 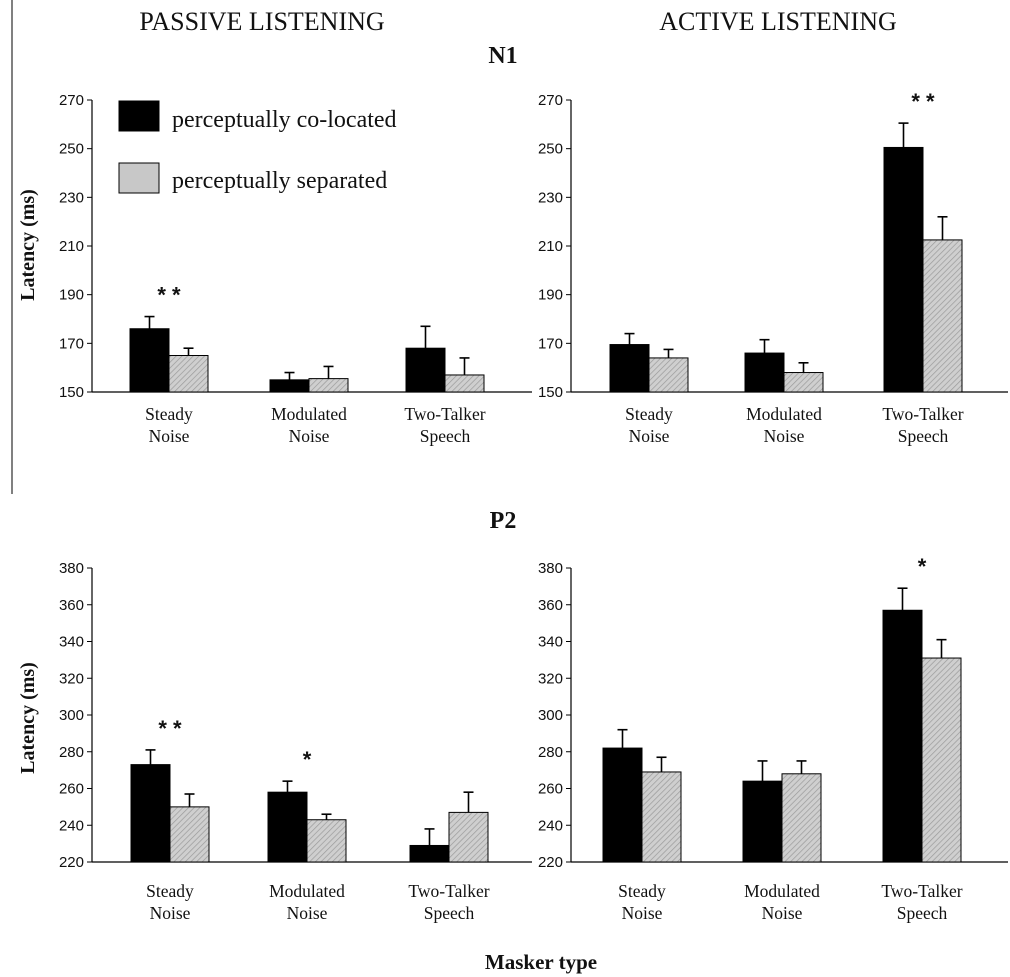 I want to click on y-axis-label-top: Latency (ms), so click(x=28, y=245).